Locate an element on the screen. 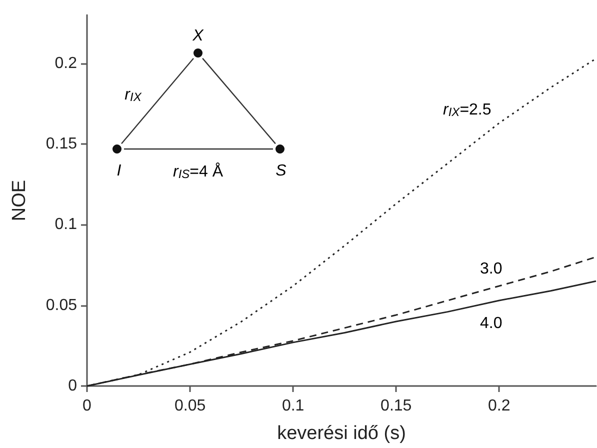 The width and height of the screenshot is (597, 448). y-axis-title: NOE is located at coordinates (19, 201).